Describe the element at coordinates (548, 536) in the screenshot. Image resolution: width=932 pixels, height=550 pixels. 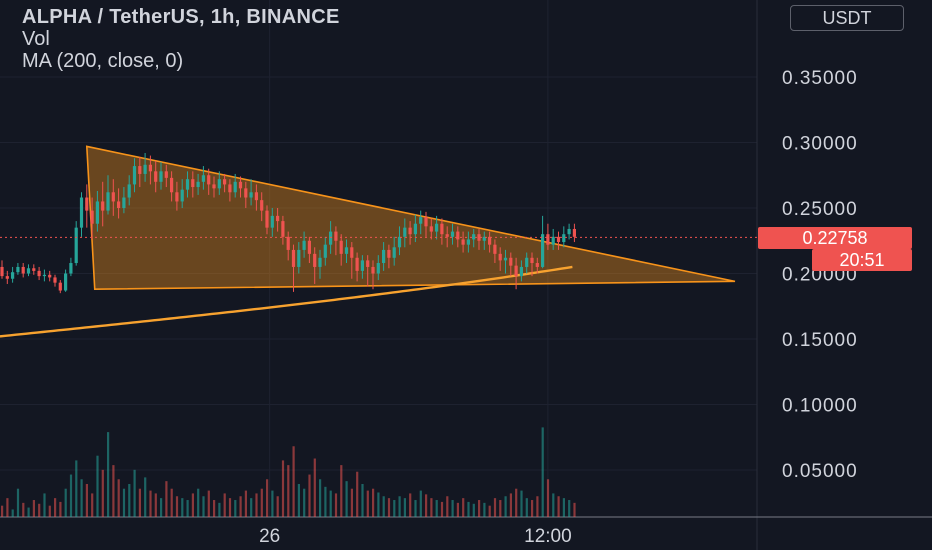
I see `time-axis-label: 12:00` at that location.